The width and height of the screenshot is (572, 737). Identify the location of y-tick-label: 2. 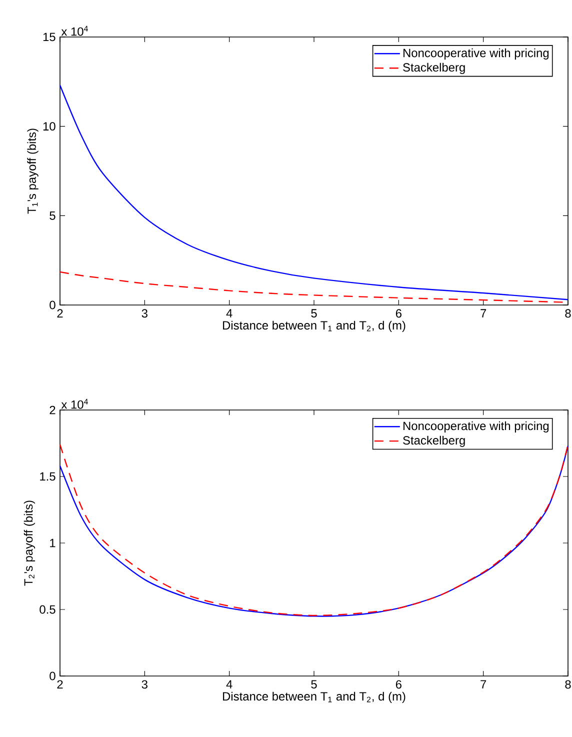
(53, 410).